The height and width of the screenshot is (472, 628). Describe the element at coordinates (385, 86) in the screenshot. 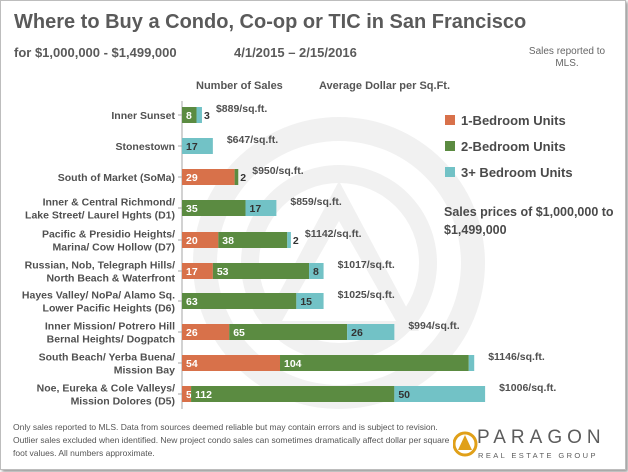

I see `price-per-sqft-header: Average Dollar per Sq.Ft.` at that location.